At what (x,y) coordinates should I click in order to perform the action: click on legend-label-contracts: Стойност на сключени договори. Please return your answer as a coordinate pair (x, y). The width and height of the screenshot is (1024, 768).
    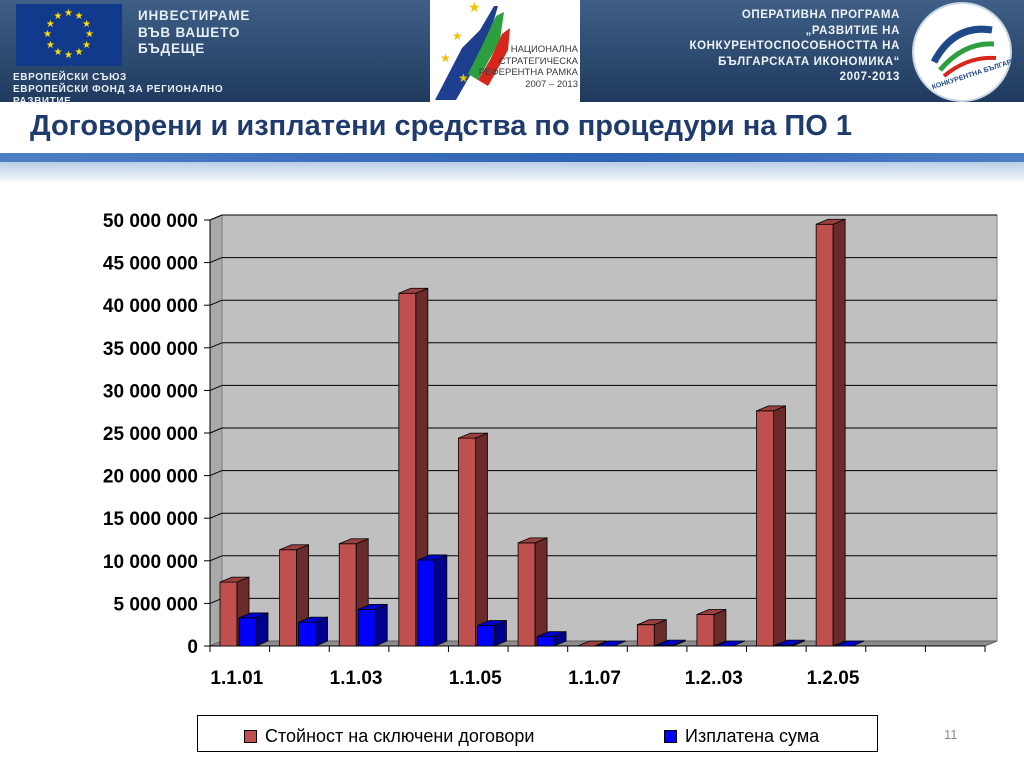
    Looking at the image, I should click on (400, 736).